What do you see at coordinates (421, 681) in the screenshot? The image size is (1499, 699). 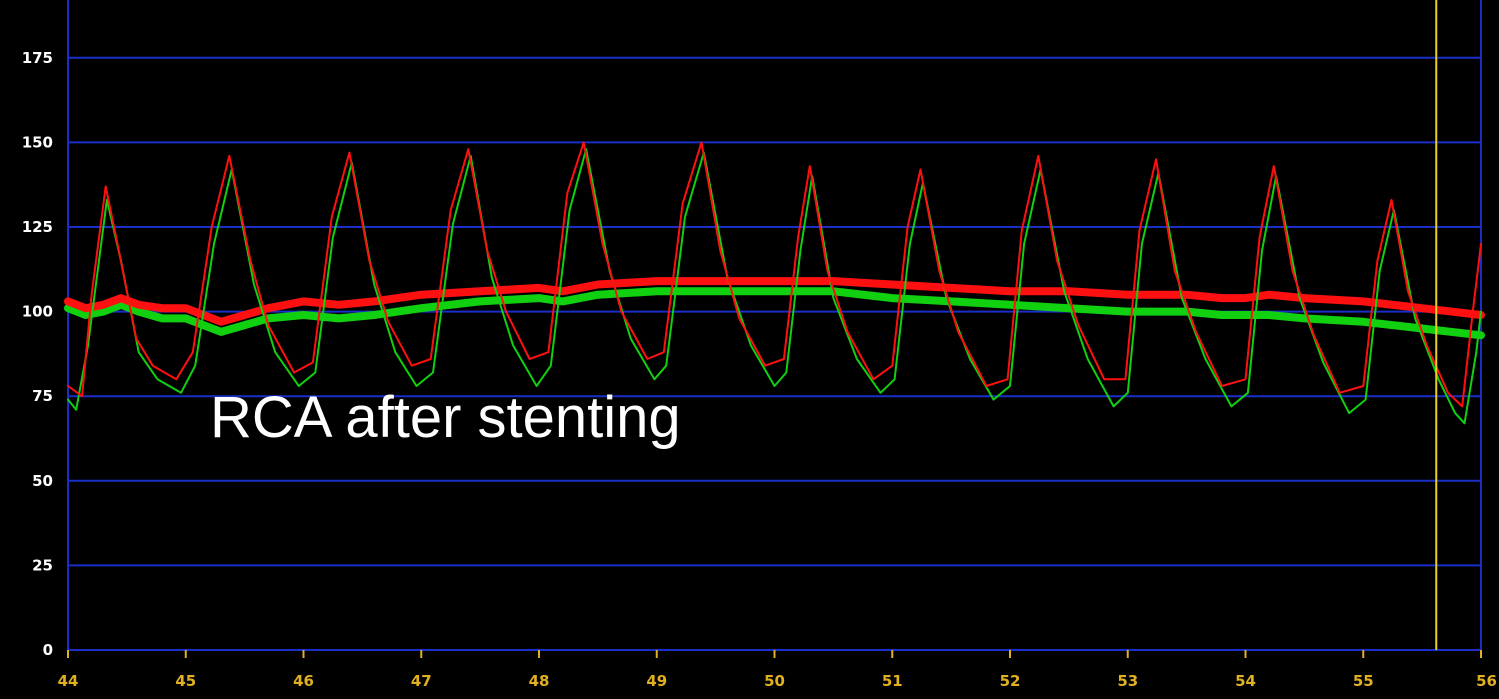 I see `x-tick-label-47: 47` at bounding box center [421, 681].